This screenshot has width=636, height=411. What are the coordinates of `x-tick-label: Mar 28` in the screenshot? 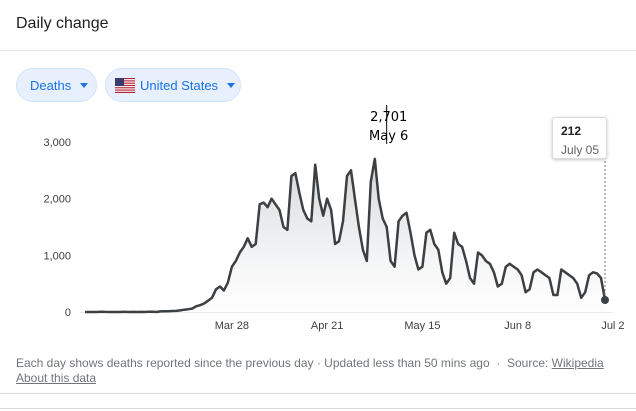 It's located at (232, 326).